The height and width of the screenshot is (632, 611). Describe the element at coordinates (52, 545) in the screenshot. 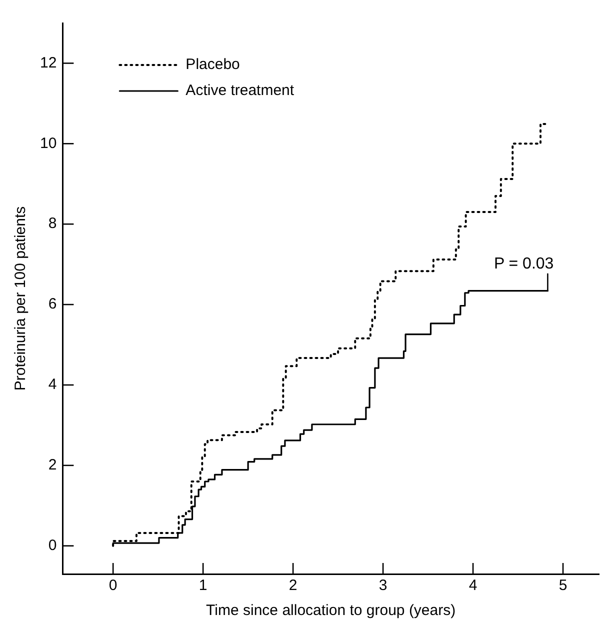

I see `y-tick-label: 0` at that location.